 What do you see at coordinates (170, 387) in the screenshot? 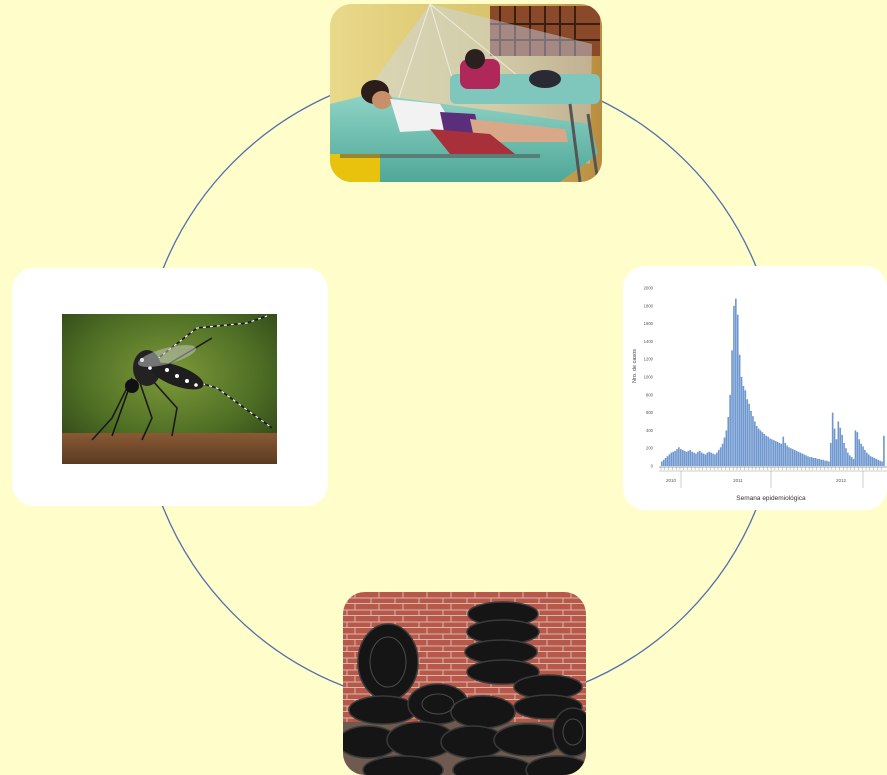
I see `mosquito-image-card` at bounding box center [170, 387].